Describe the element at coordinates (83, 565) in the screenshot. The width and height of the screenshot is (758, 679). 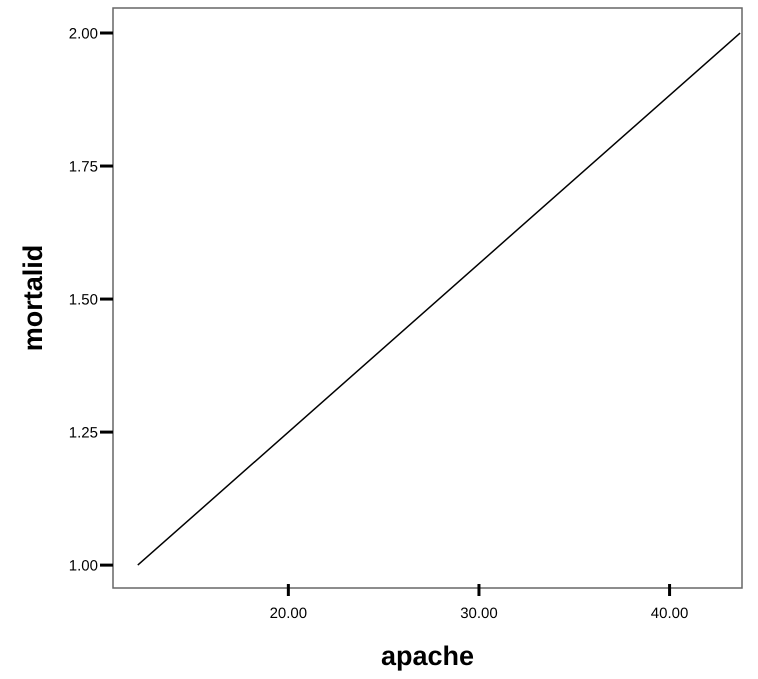
I see `y-tick-label: 1.00` at that location.